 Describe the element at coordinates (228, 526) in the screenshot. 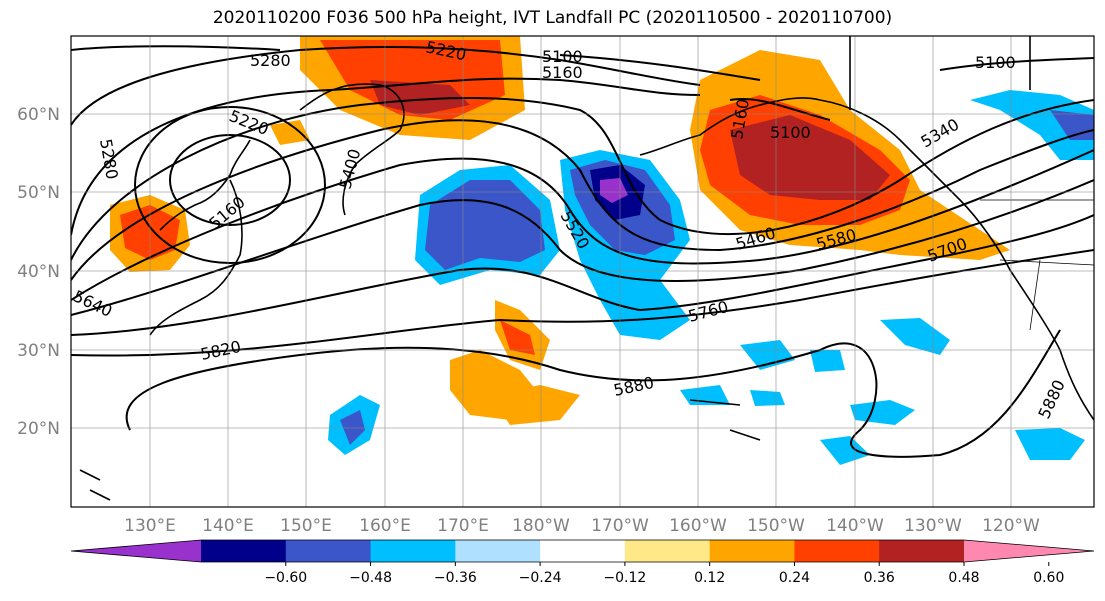

I see `lon-tick-label: 140°E` at that location.